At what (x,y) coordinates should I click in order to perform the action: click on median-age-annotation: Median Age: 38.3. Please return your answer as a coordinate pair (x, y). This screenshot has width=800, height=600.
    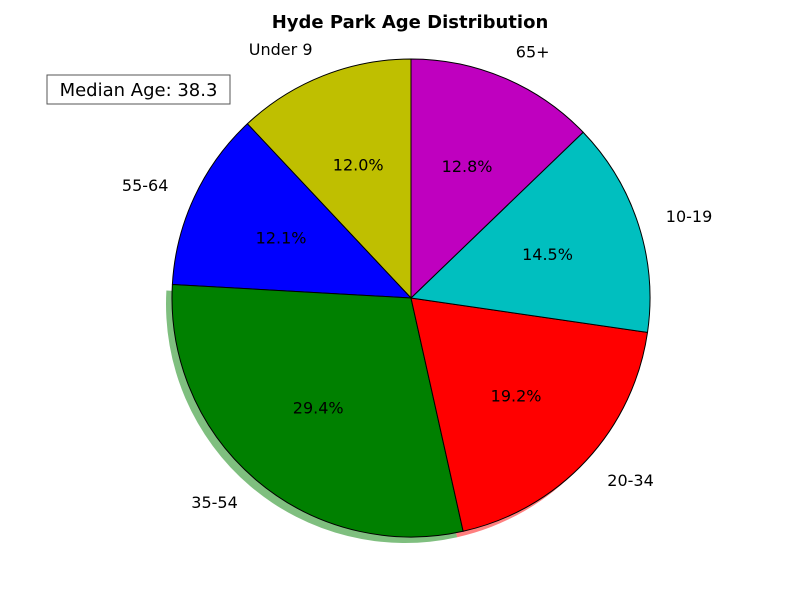
    Looking at the image, I should click on (138, 89).